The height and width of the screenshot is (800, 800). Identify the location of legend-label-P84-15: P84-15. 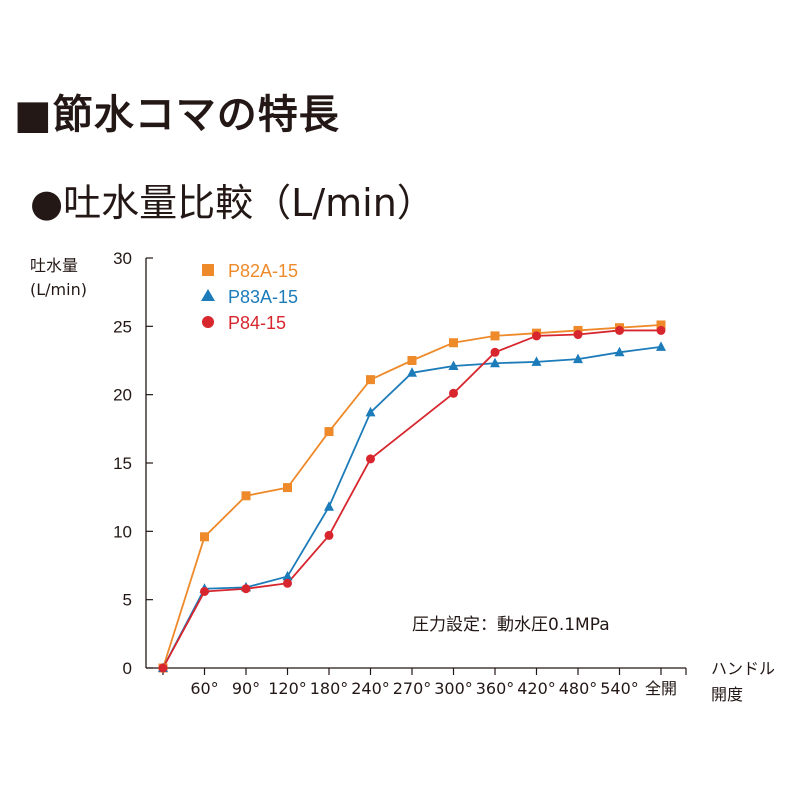
(257, 323).